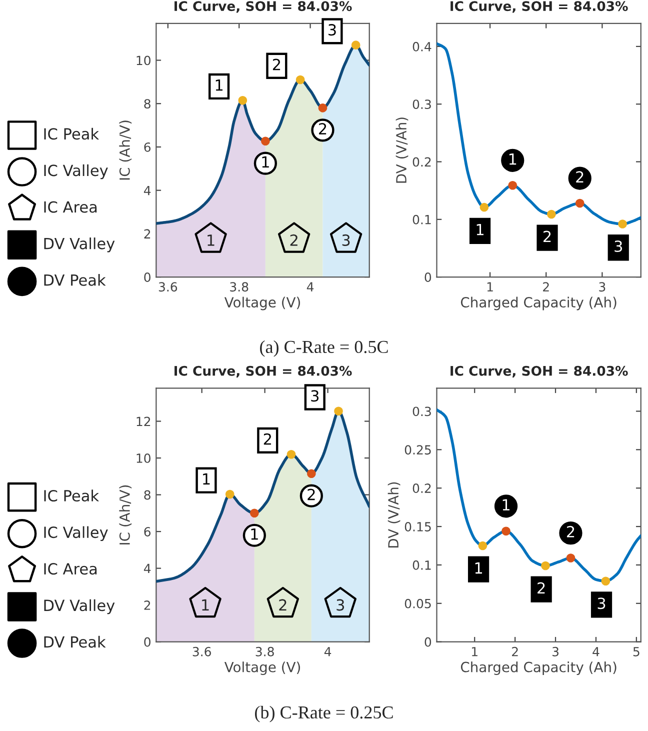 The width and height of the screenshot is (648, 731). I want to click on series-label: 3, so click(346, 240).